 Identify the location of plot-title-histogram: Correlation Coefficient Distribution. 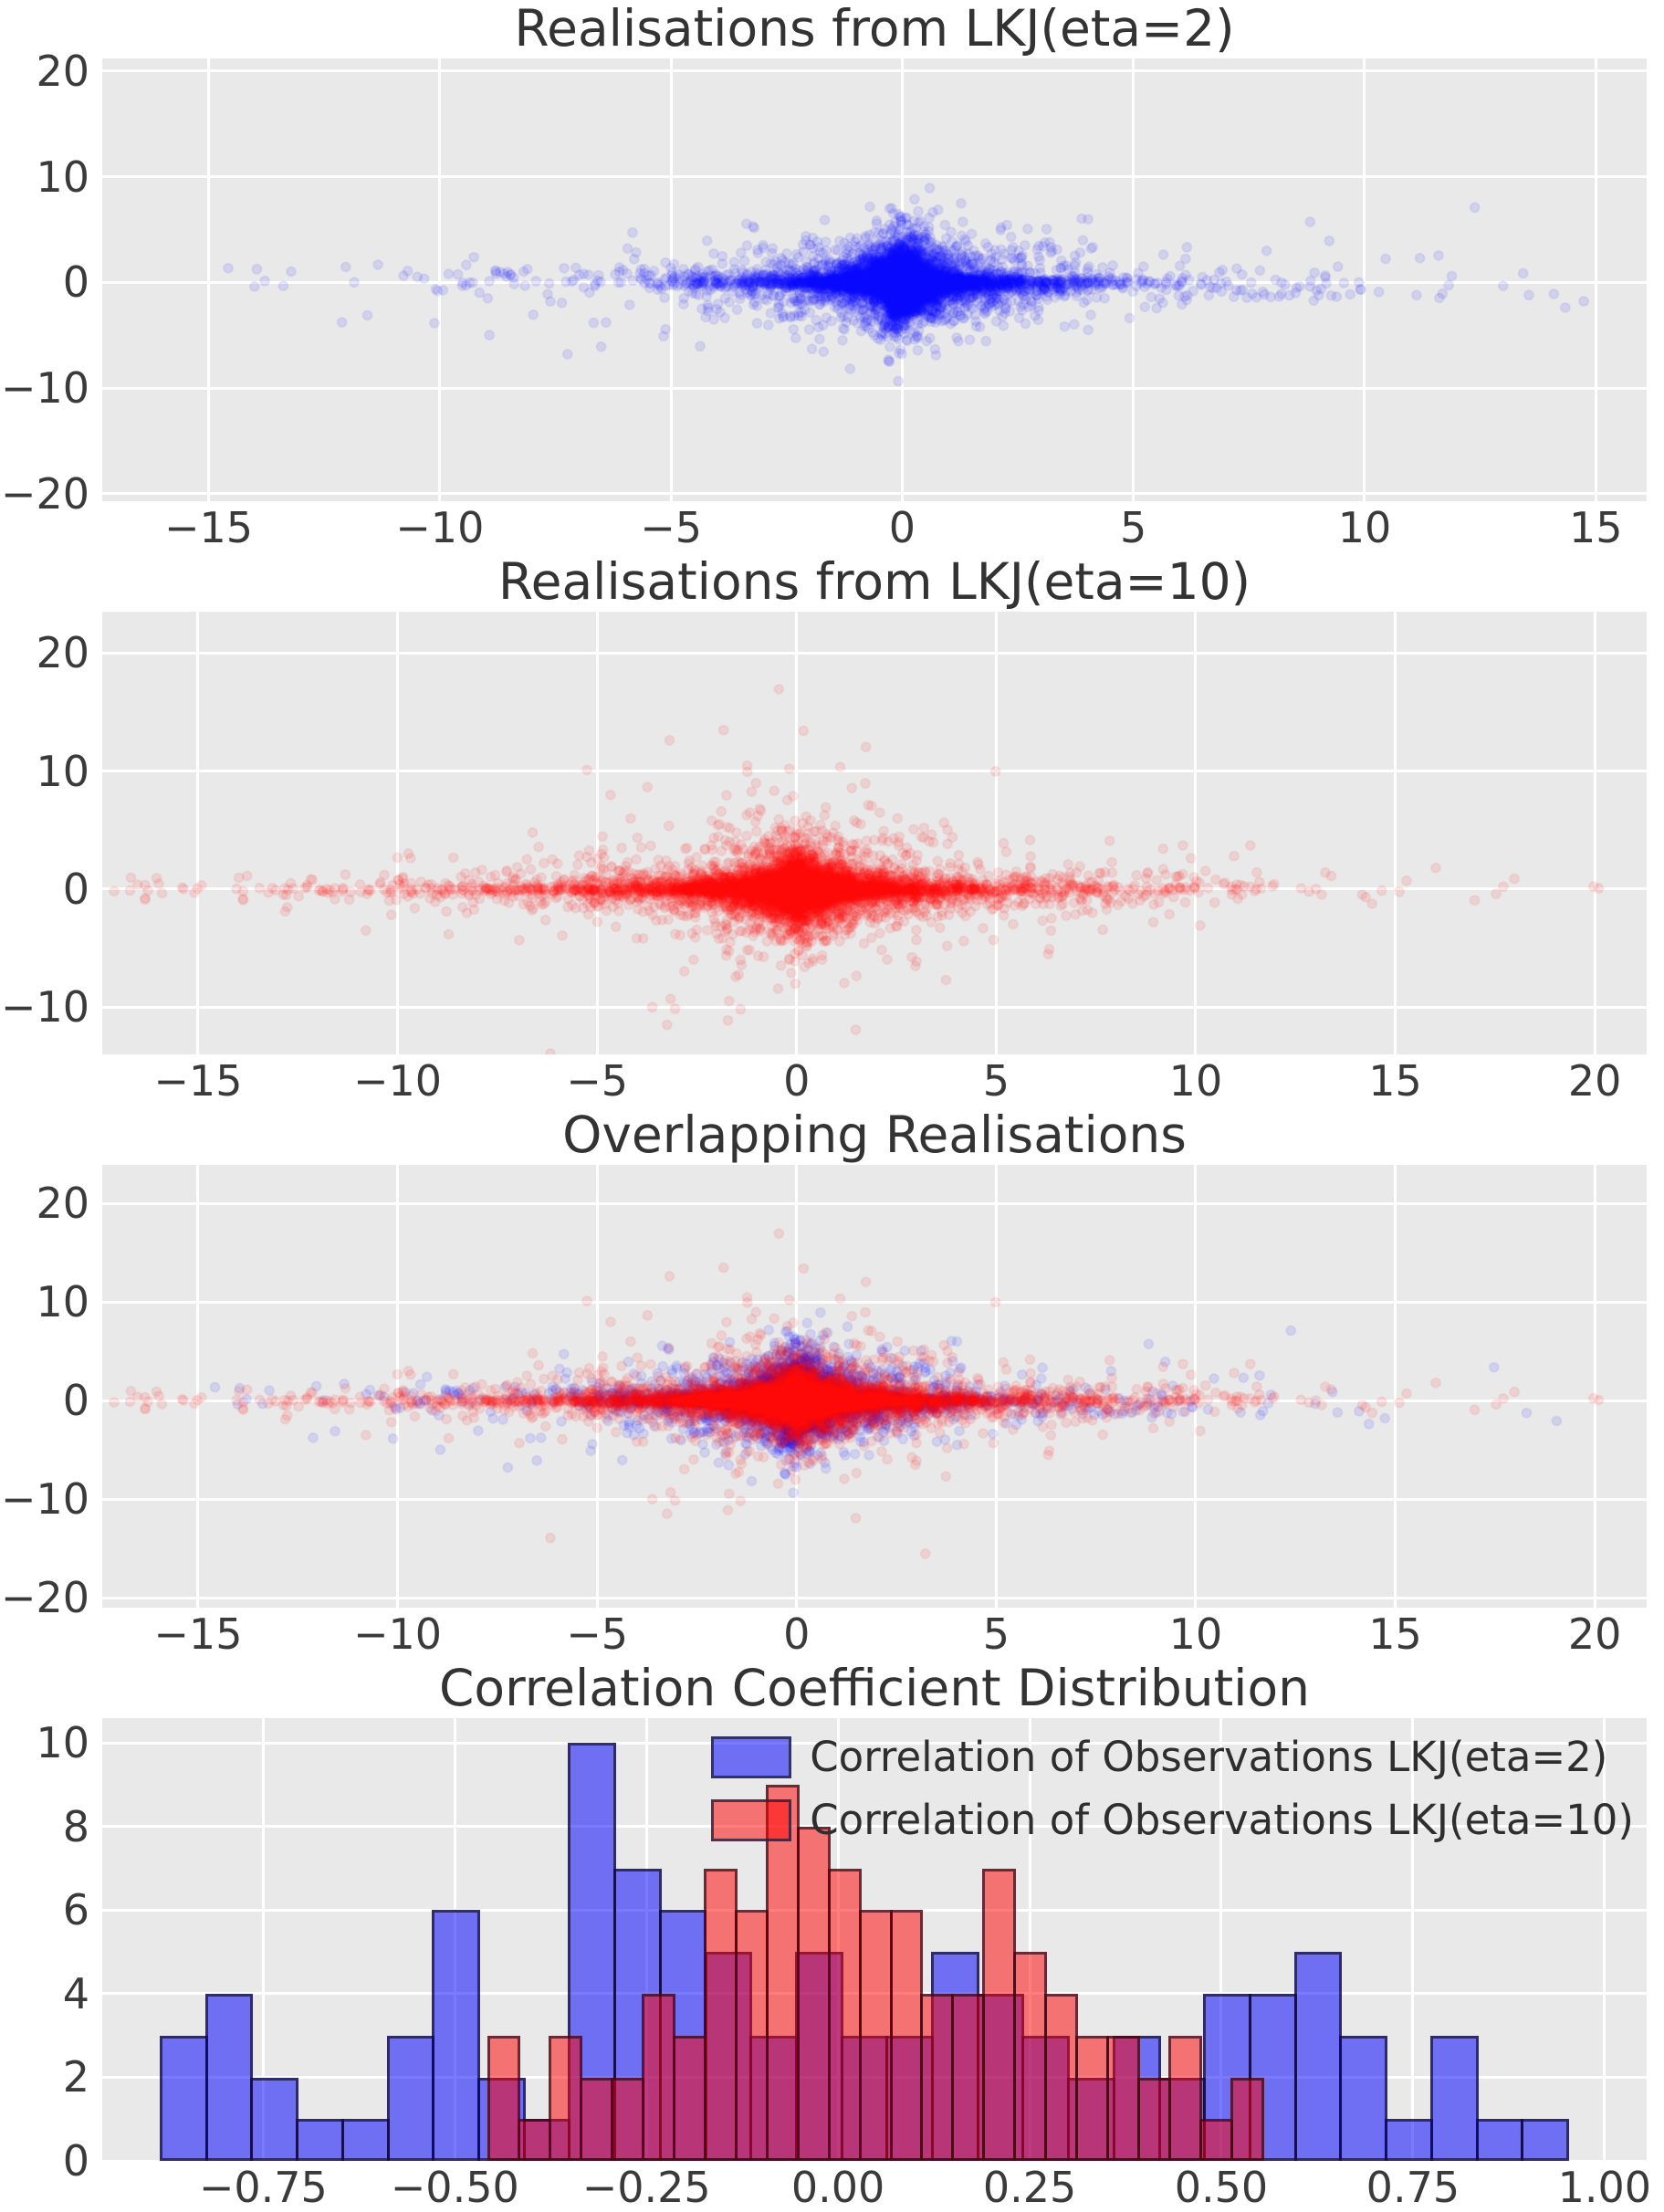
(874, 1688).